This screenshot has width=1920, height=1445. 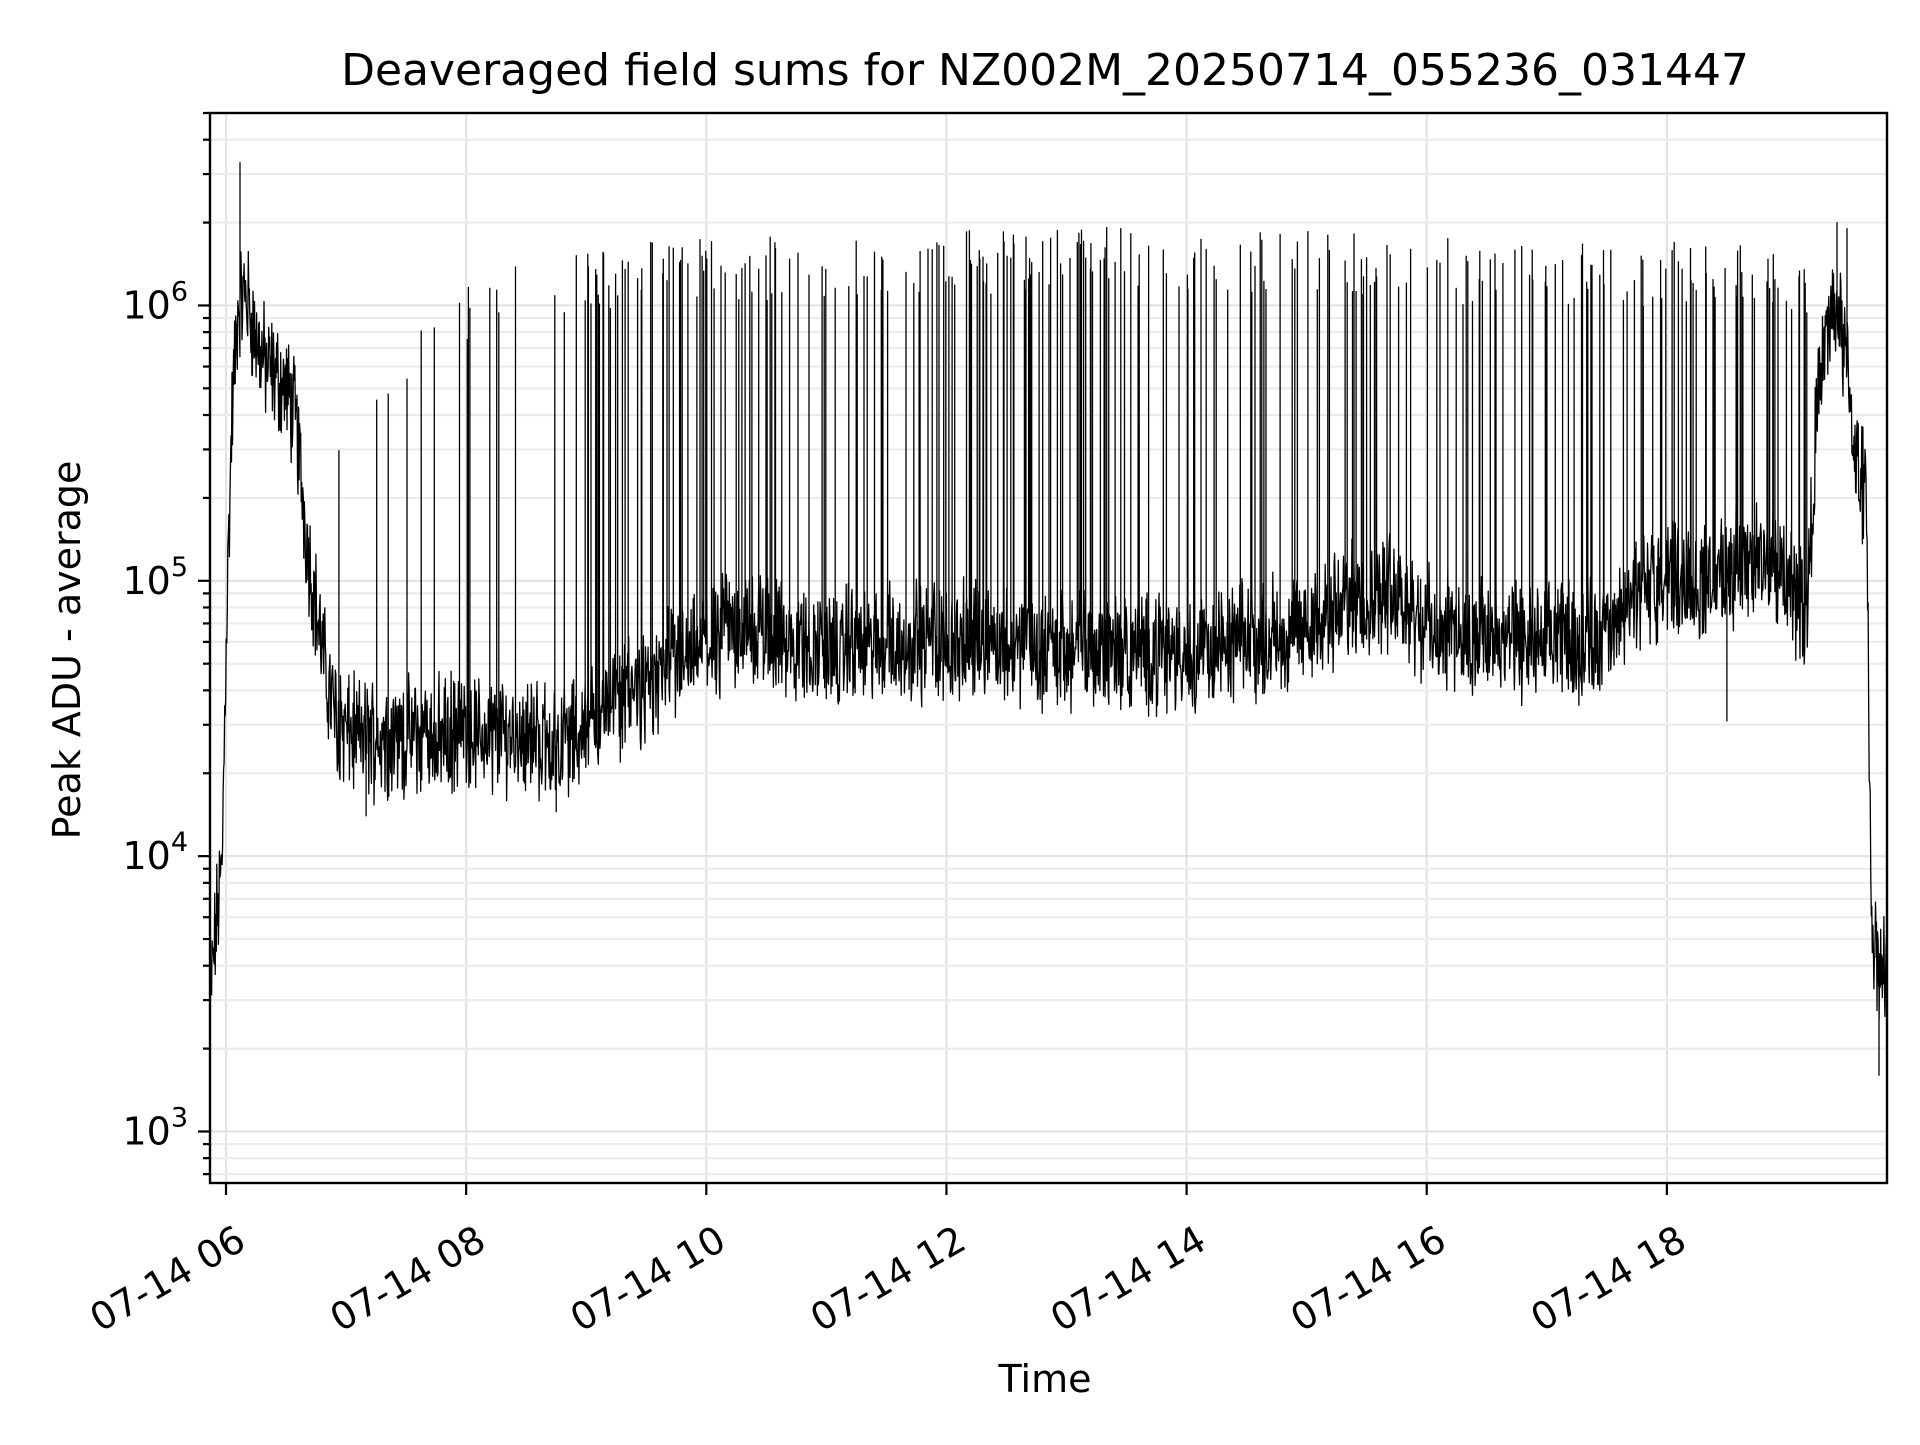 I want to click on y-tick-label: 10³, so click(x=155, y=1127).